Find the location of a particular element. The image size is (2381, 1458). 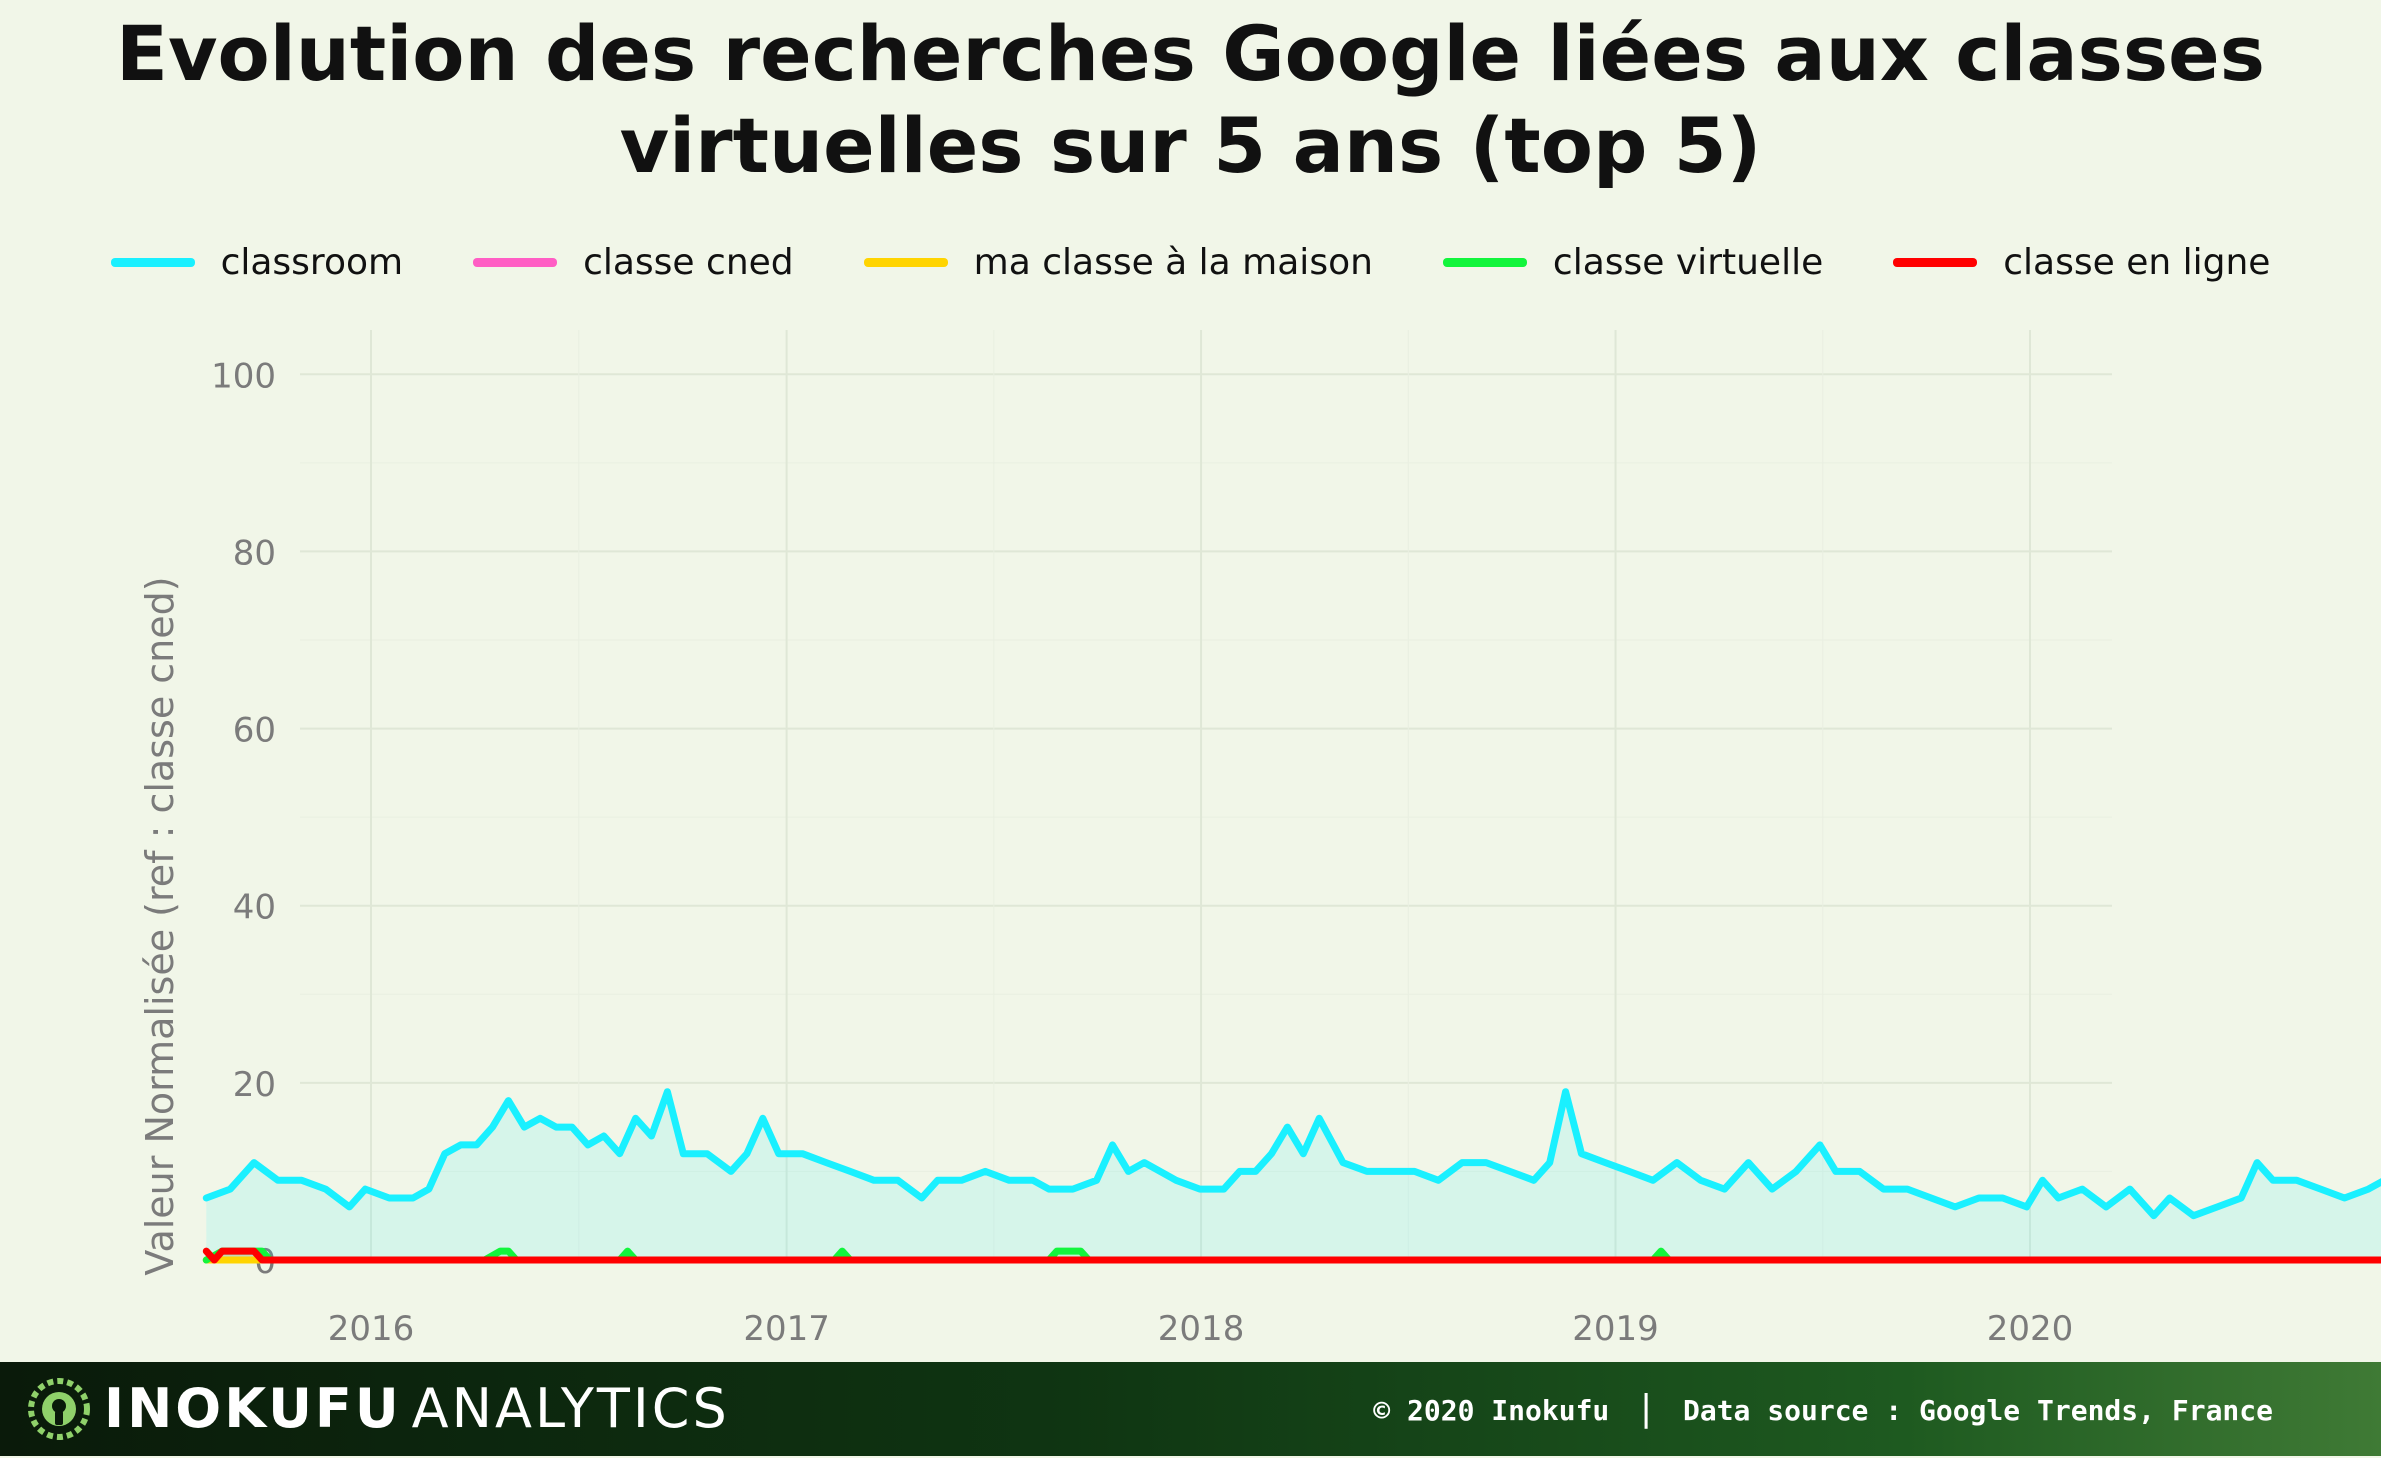

y-tick-label: 80 is located at coordinates (254, 553).